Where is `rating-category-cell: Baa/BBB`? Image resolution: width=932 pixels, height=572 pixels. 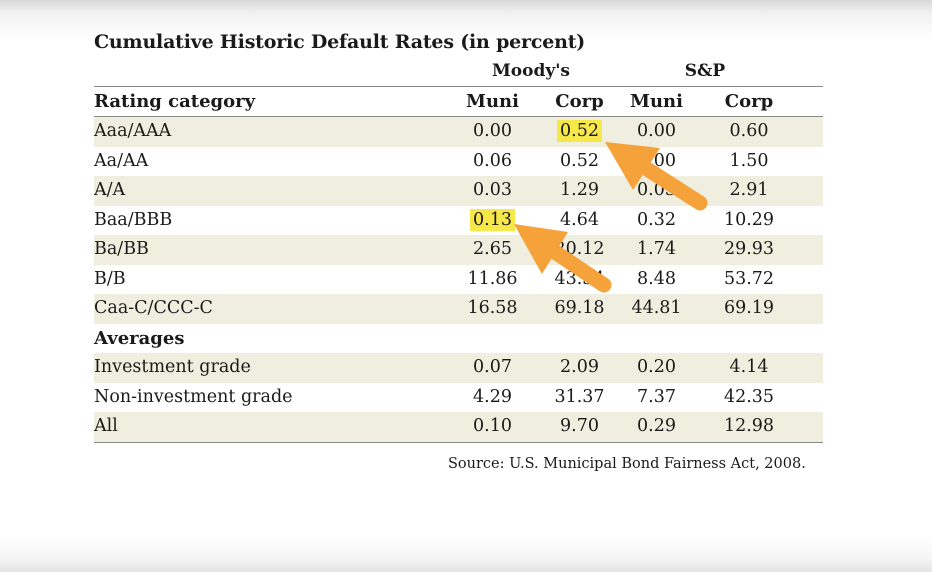 rating-category-cell: Baa/BBB is located at coordinates (133, 219).